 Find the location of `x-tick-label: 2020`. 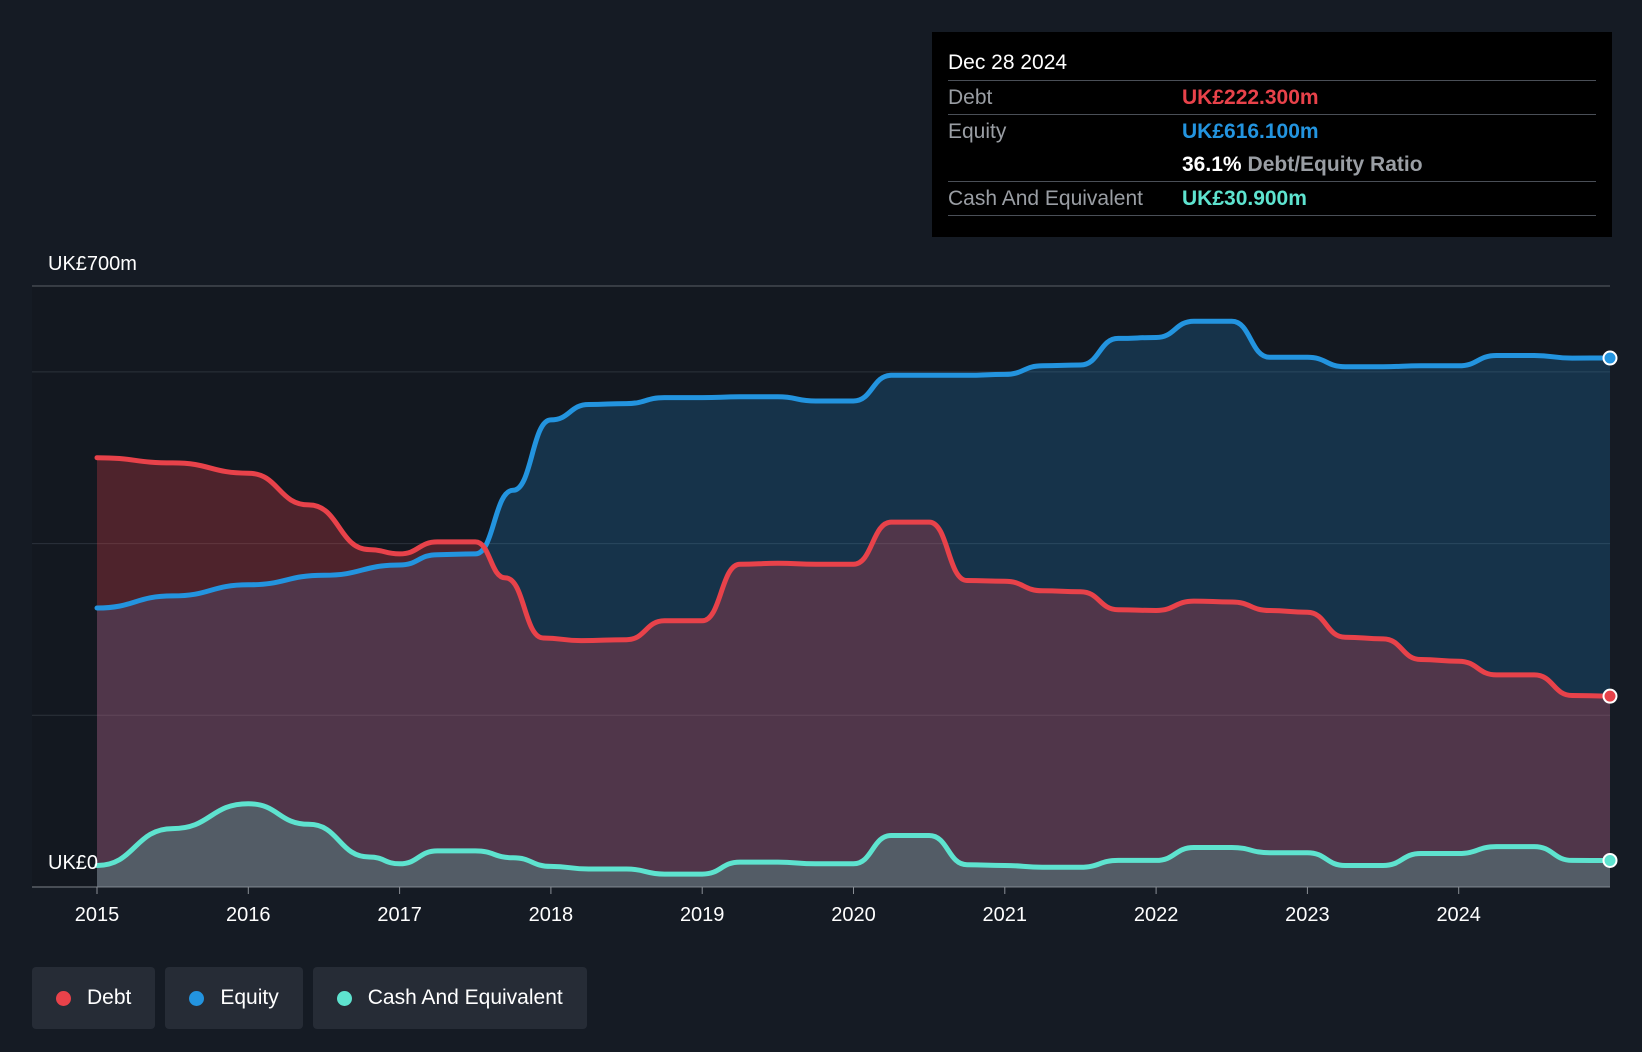

x-tick-label: 2020 is located at coordinates (853, 915).